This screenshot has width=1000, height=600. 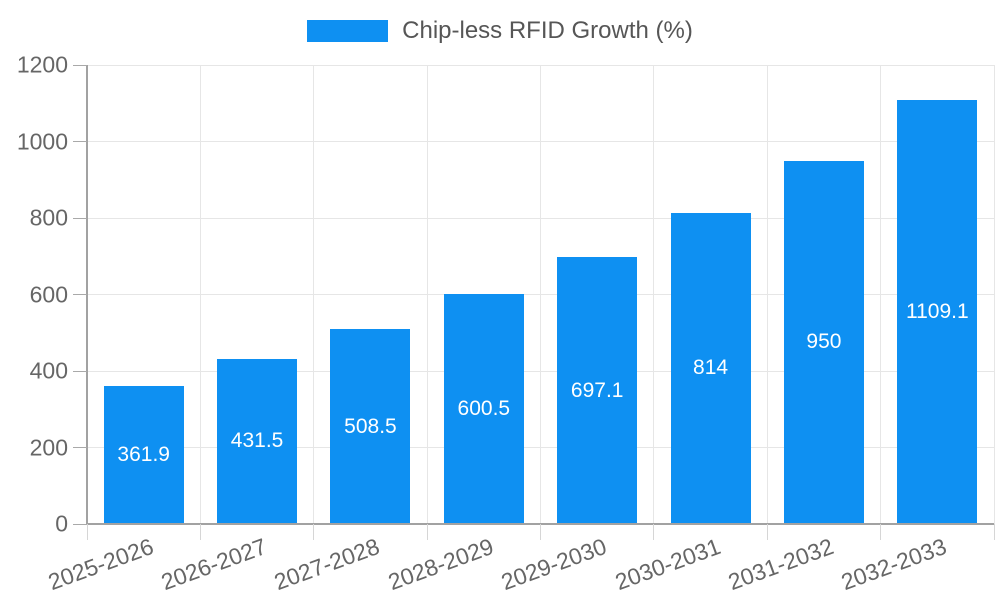 I want to click on bar-value-label: 950, so click(x=824, y=342).